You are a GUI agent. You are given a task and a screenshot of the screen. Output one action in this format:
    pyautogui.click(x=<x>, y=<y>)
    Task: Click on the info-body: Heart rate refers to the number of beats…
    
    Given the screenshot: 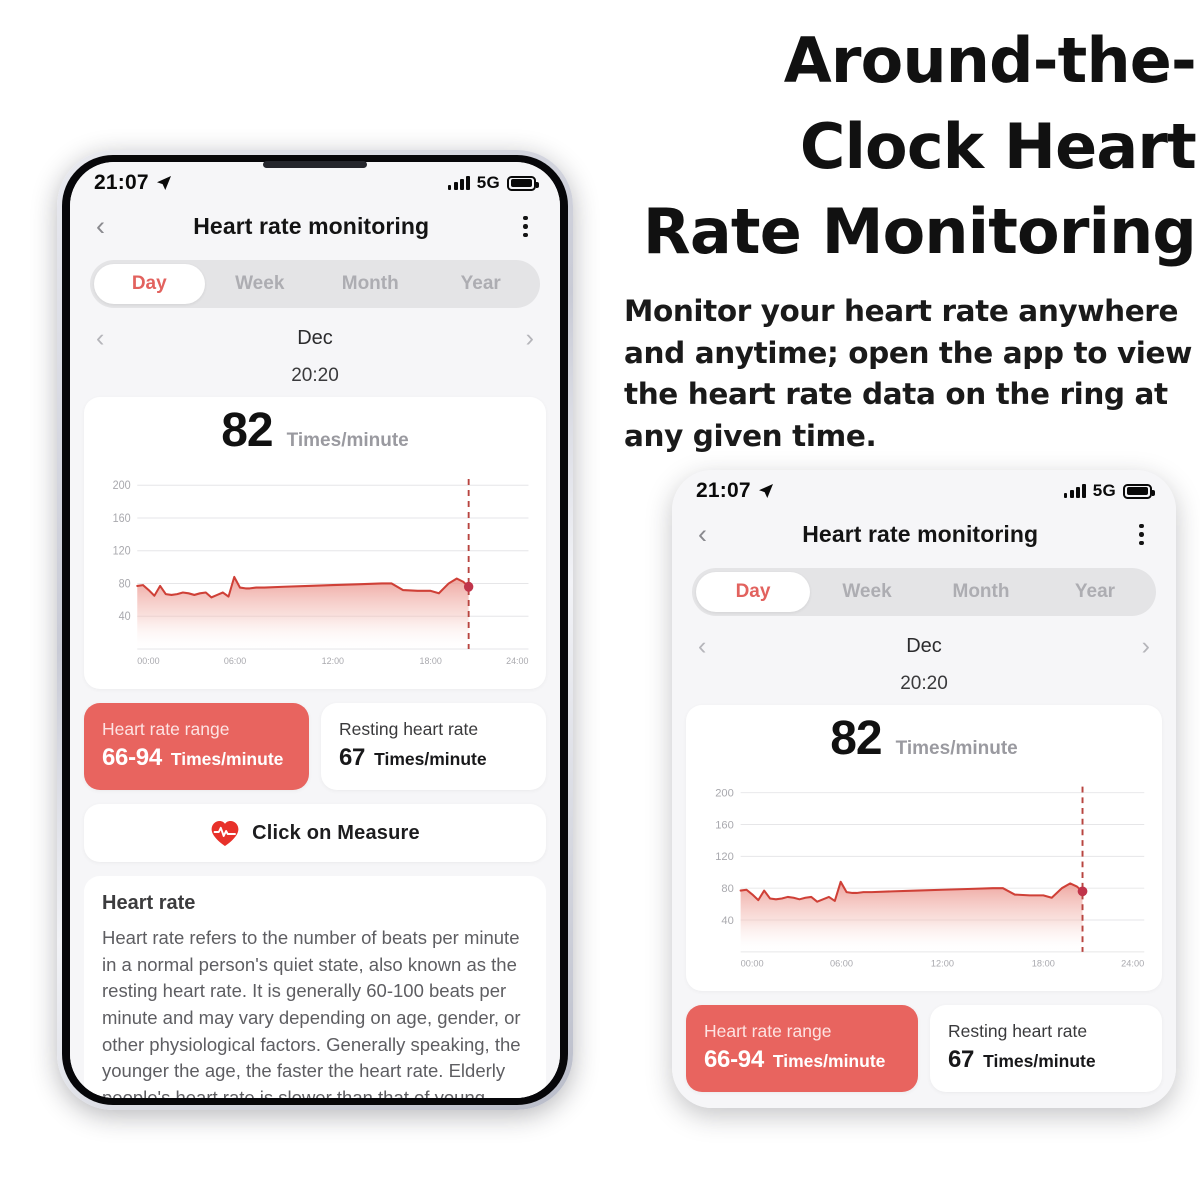 What is the action you would take?
    pyautogui.click(x=311, y=1012)
    